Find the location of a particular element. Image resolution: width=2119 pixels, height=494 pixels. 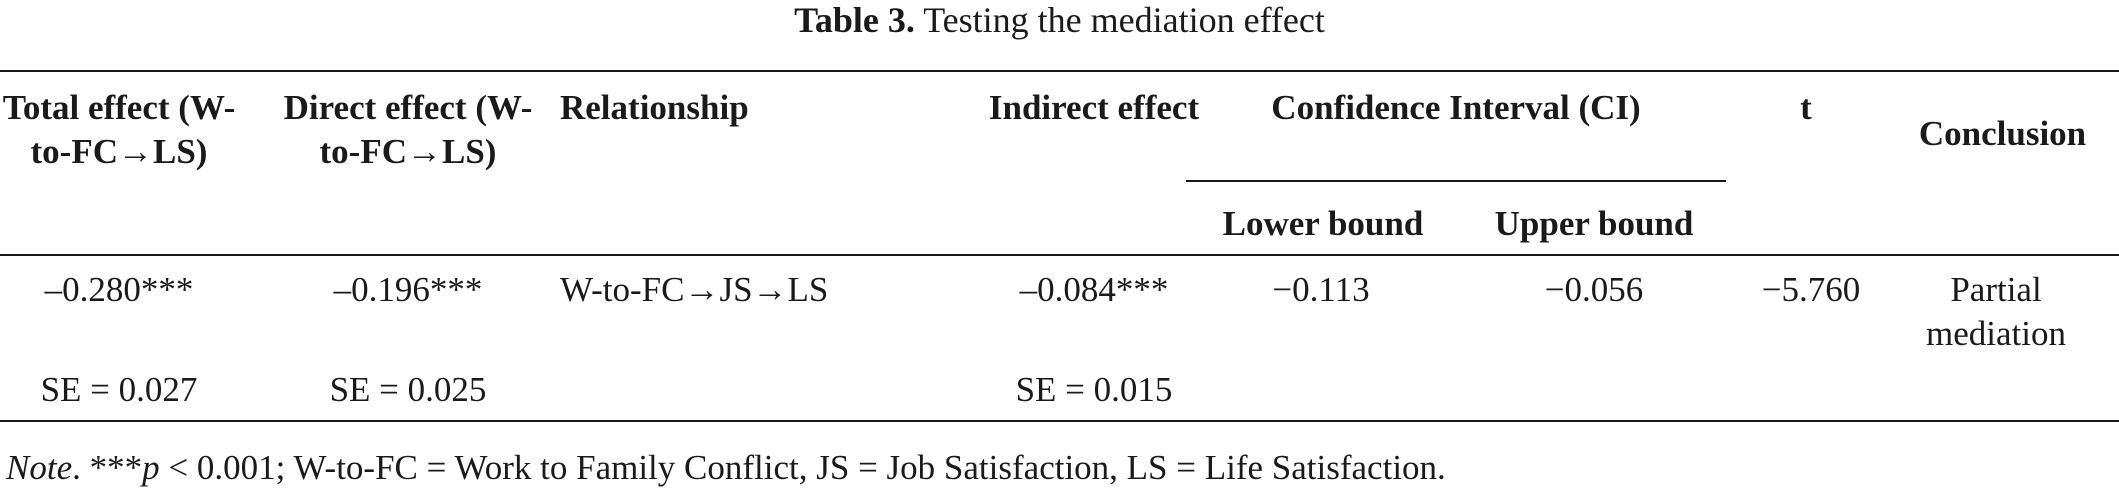

relationship-value: W-to-FC→JS→LS is located at coordinates (694, 289).